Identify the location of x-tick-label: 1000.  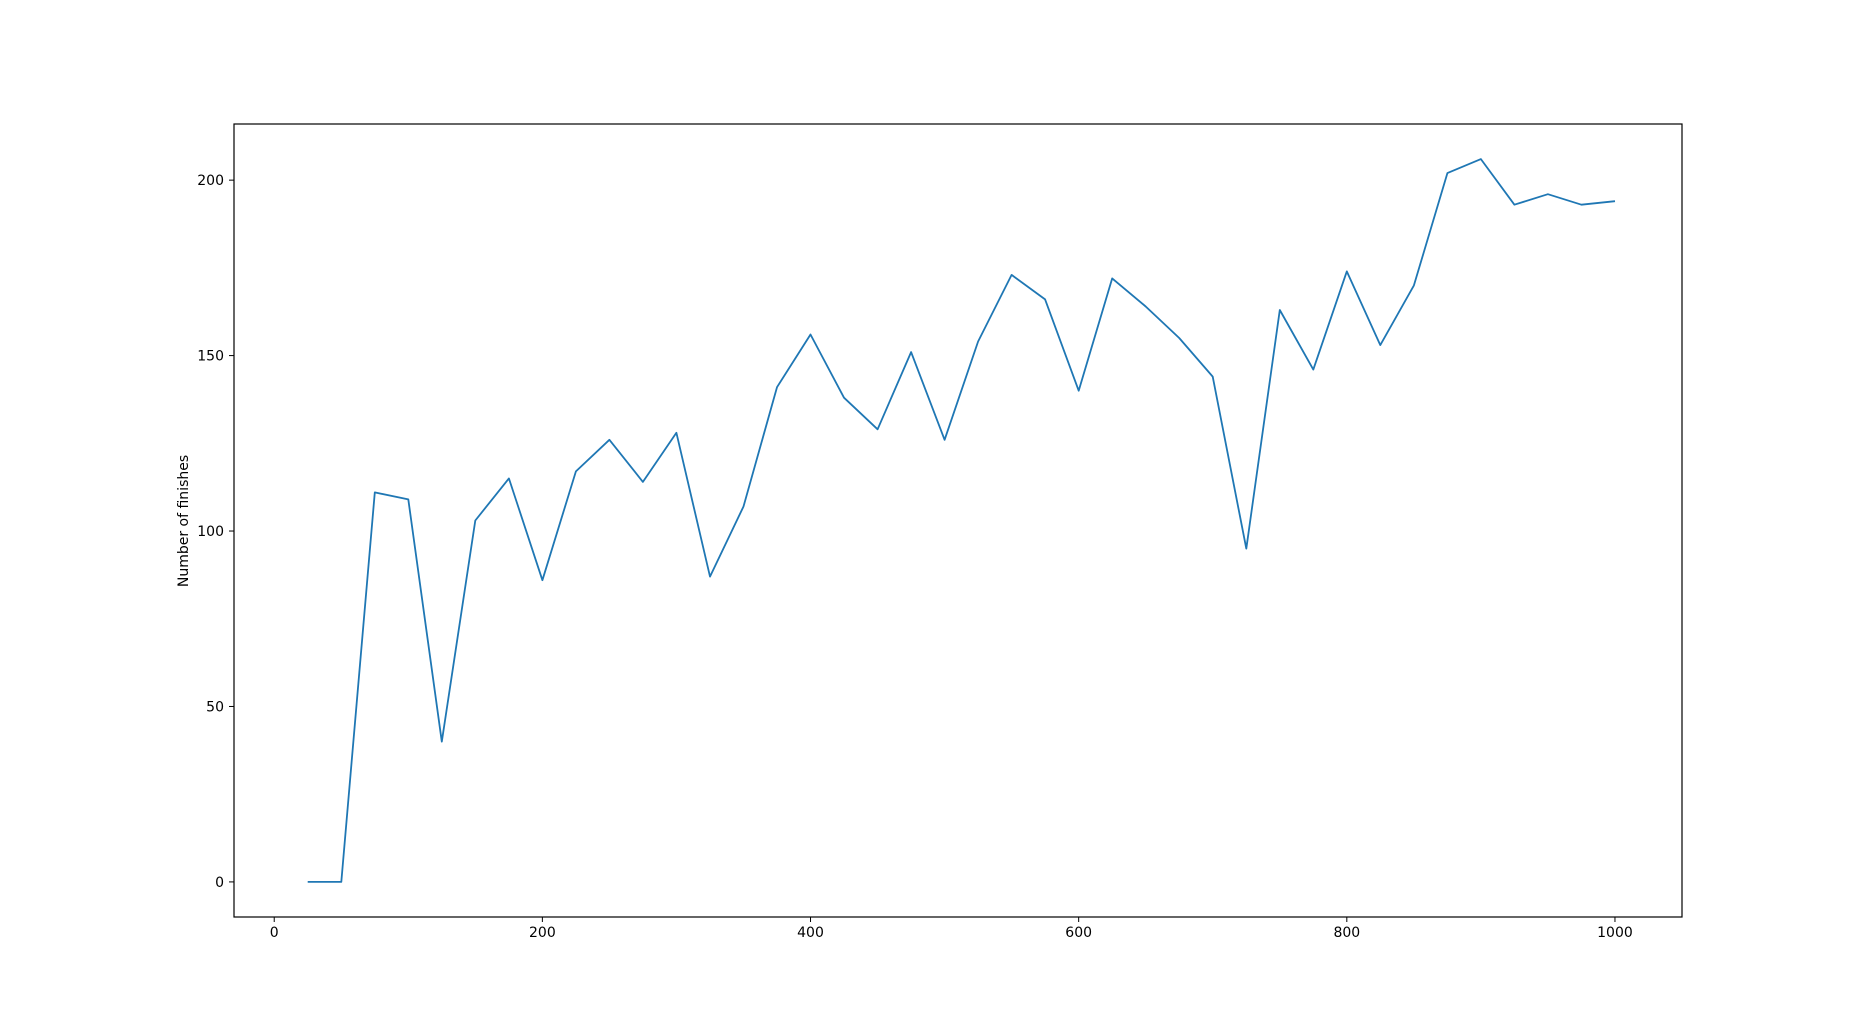
(1615, 933).